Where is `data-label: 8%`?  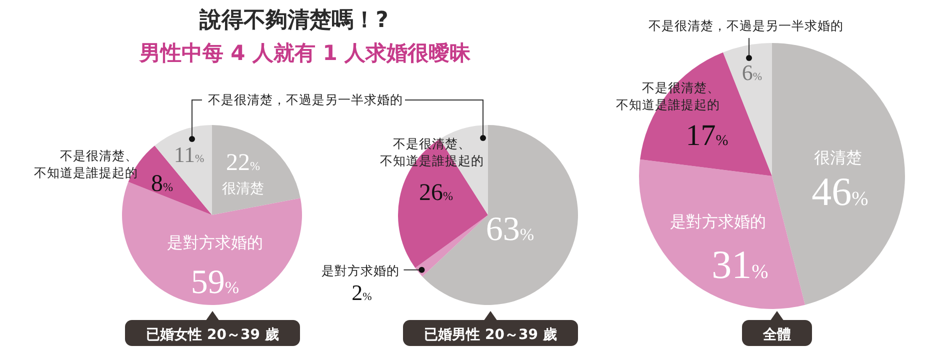
data-label: 8% is located at coordinates (162, 184).